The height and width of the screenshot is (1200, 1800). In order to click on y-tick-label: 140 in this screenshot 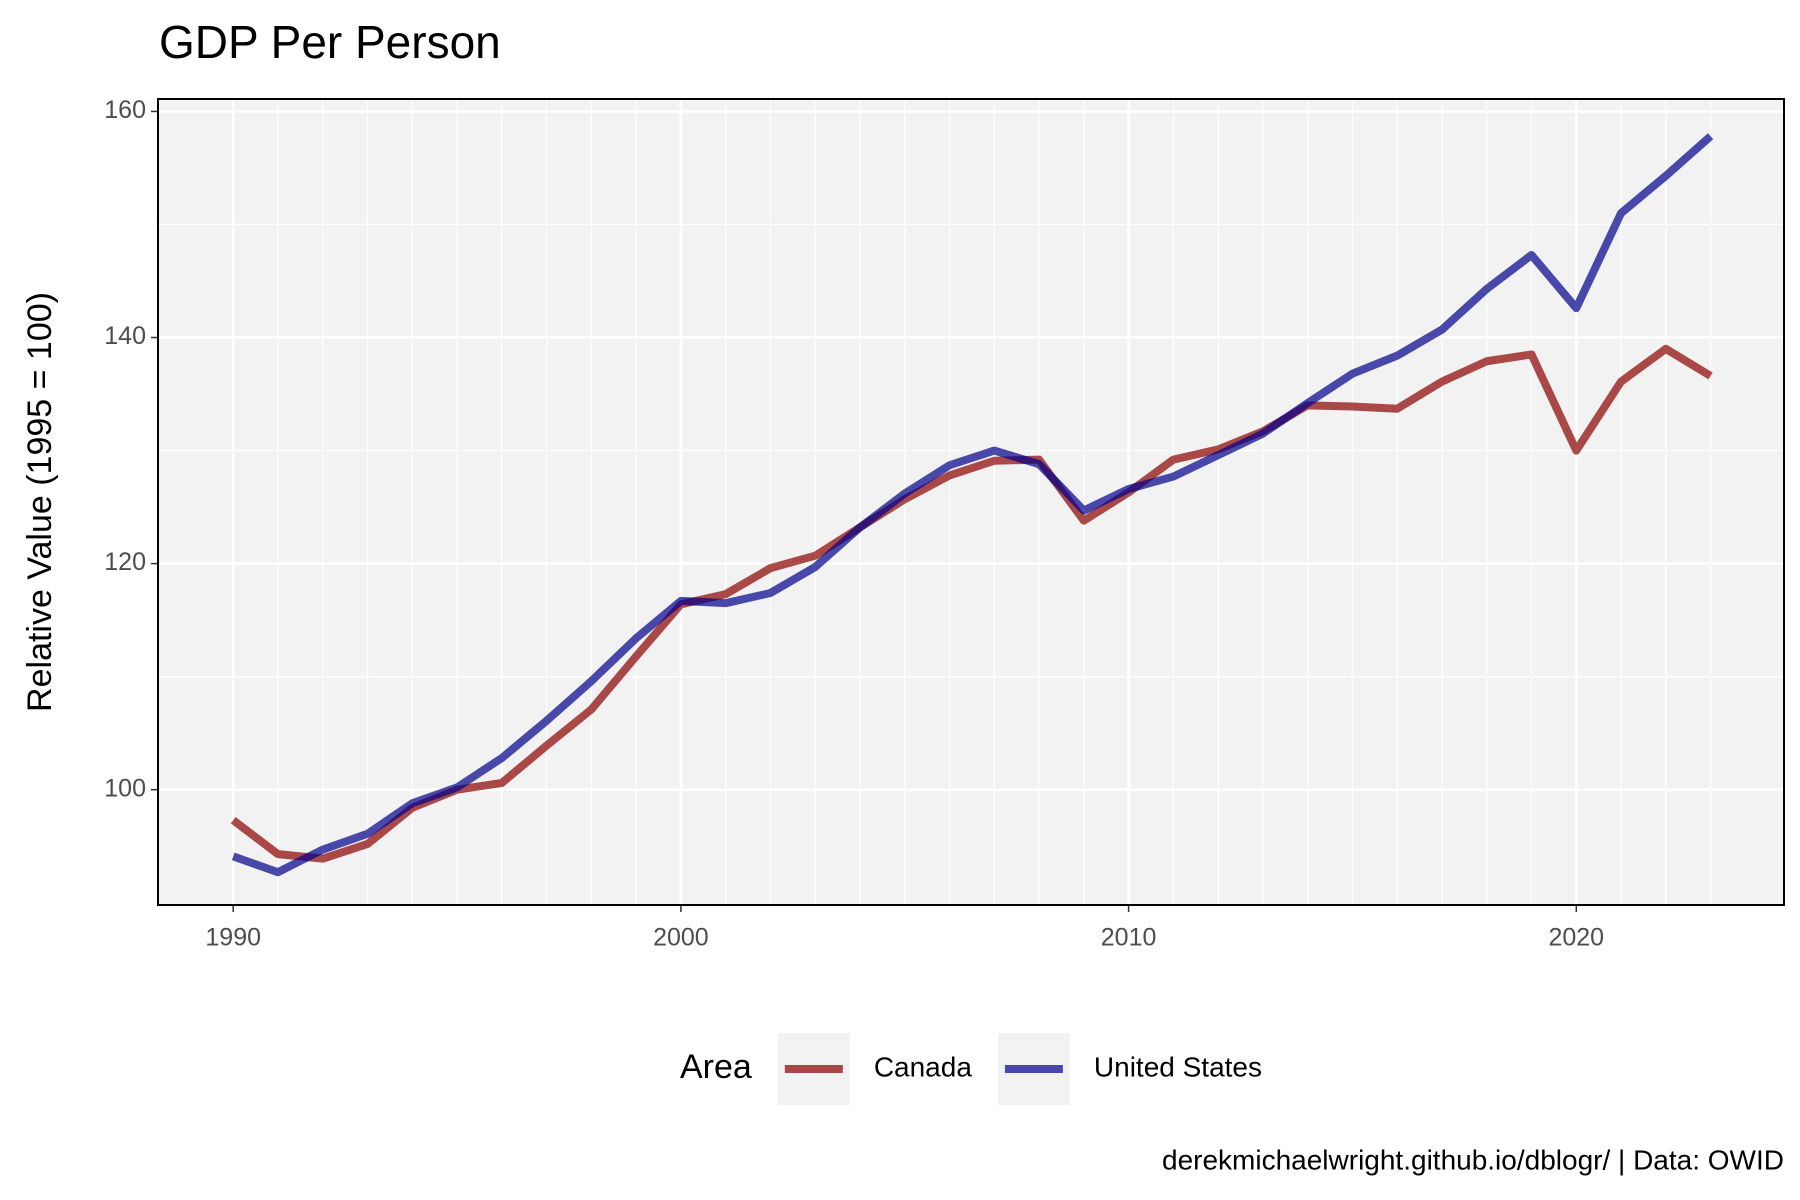, I will do `click(125, 336)`.